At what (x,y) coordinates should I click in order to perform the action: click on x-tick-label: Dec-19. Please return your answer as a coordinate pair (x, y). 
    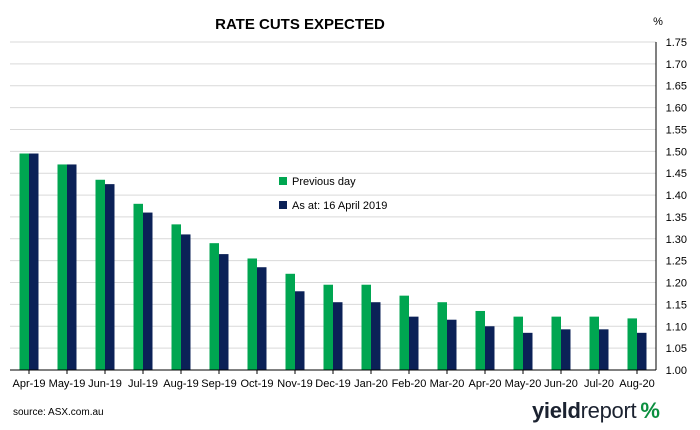
    Looking at the image, I should click on (332, 384).